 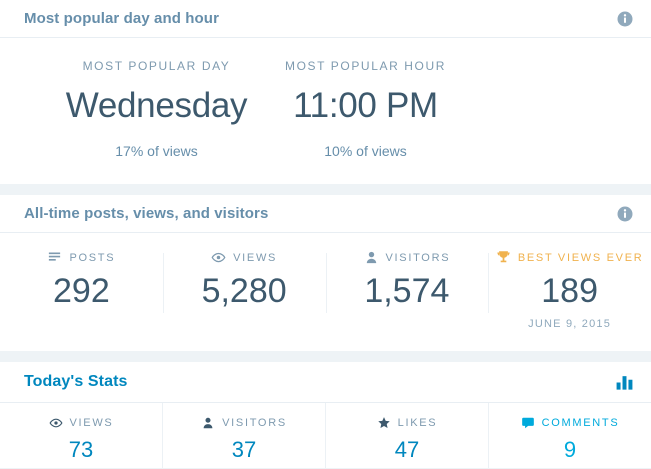 I want to click on posts-value: 292, so click(x=81, y=291).